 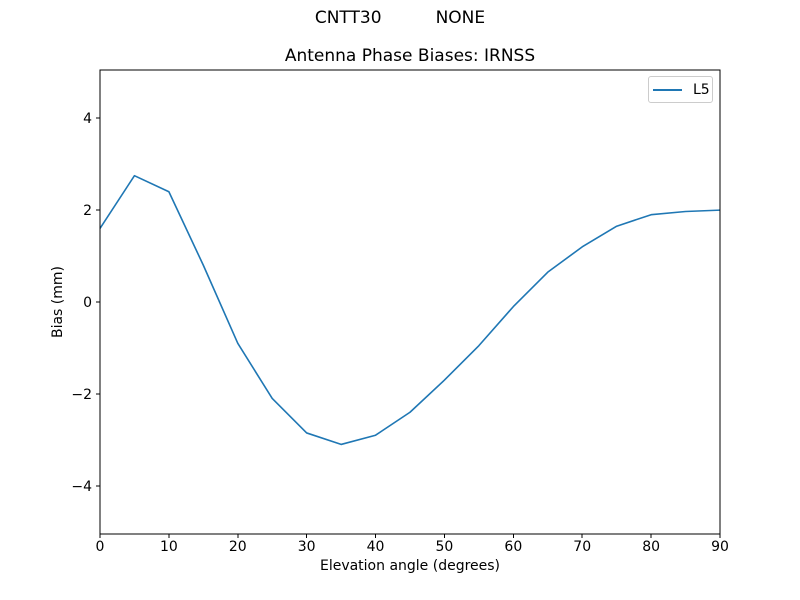 What do you see at coordinates (667, 89) in the screenshot?
I see `legend-line-sample` at bounding box center [667, 89].